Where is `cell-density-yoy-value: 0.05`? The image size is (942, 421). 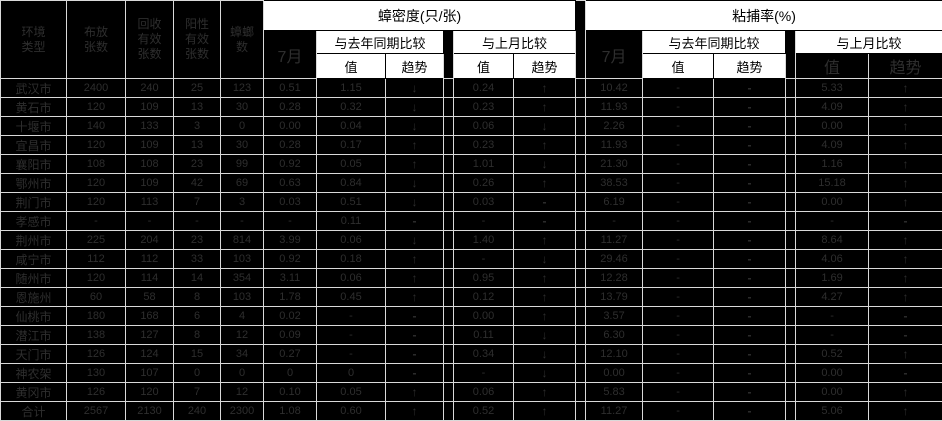
cell-density-yoy-value: 0.05 is located at coordinates (351, 164).